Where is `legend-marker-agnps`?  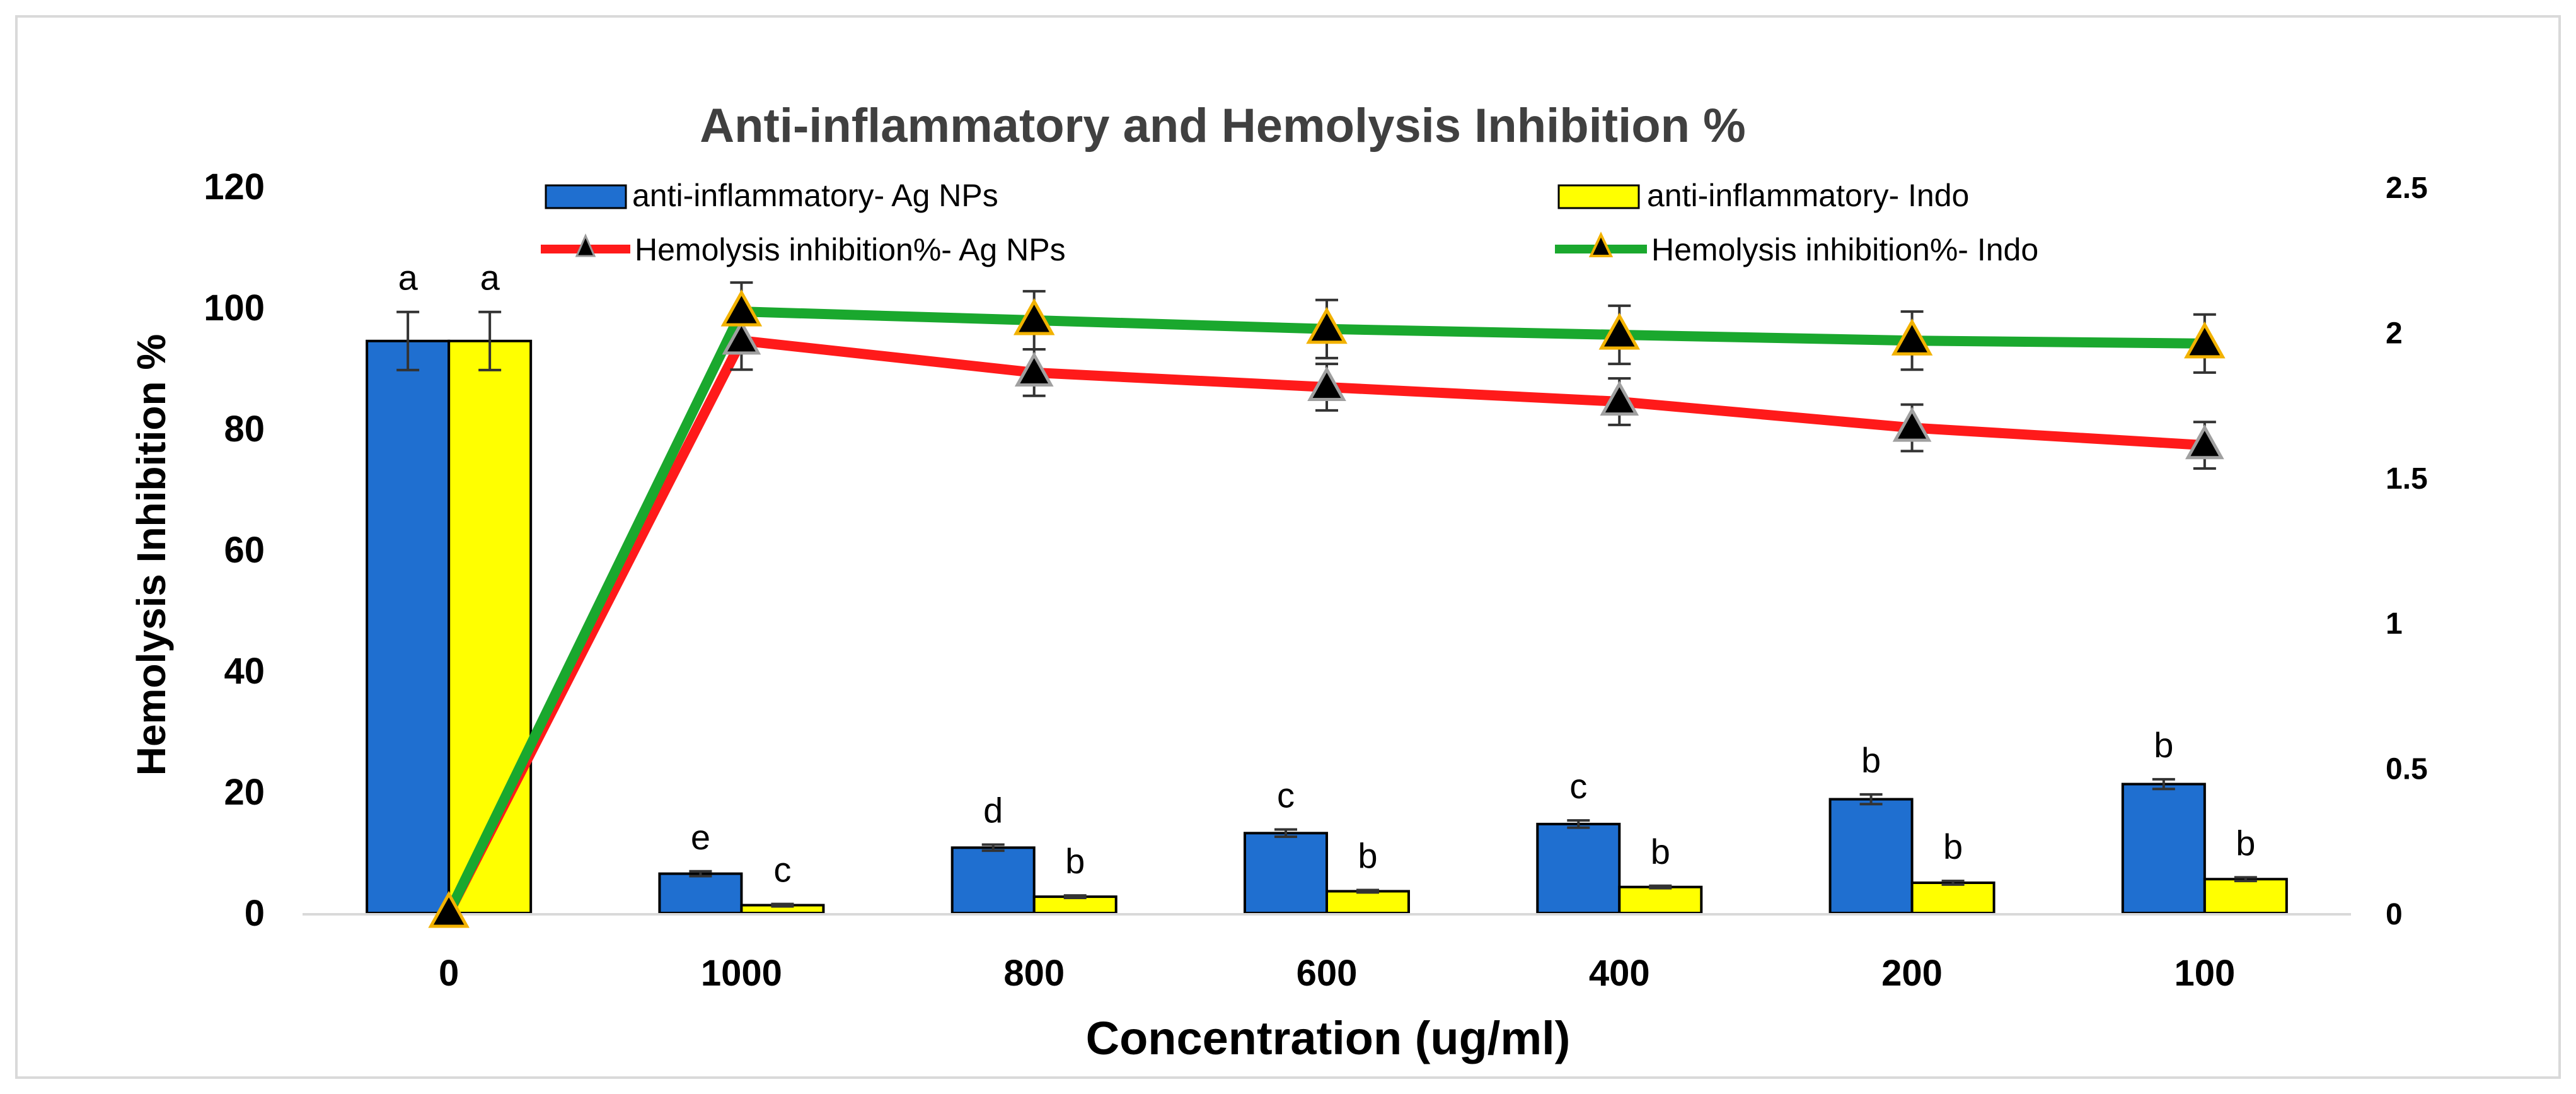 legend-marker-agnps is located at coordinates (586, 245).